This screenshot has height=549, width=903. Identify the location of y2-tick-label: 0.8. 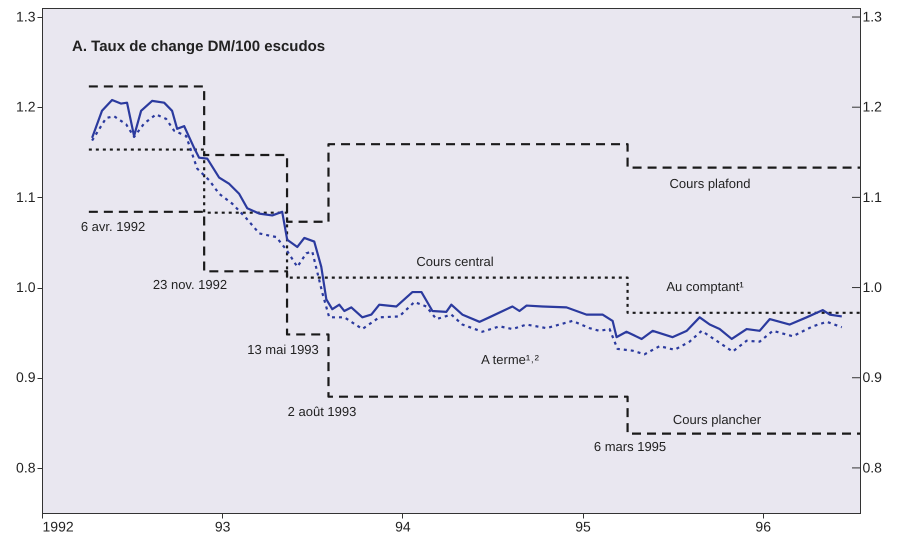
(26, 467).